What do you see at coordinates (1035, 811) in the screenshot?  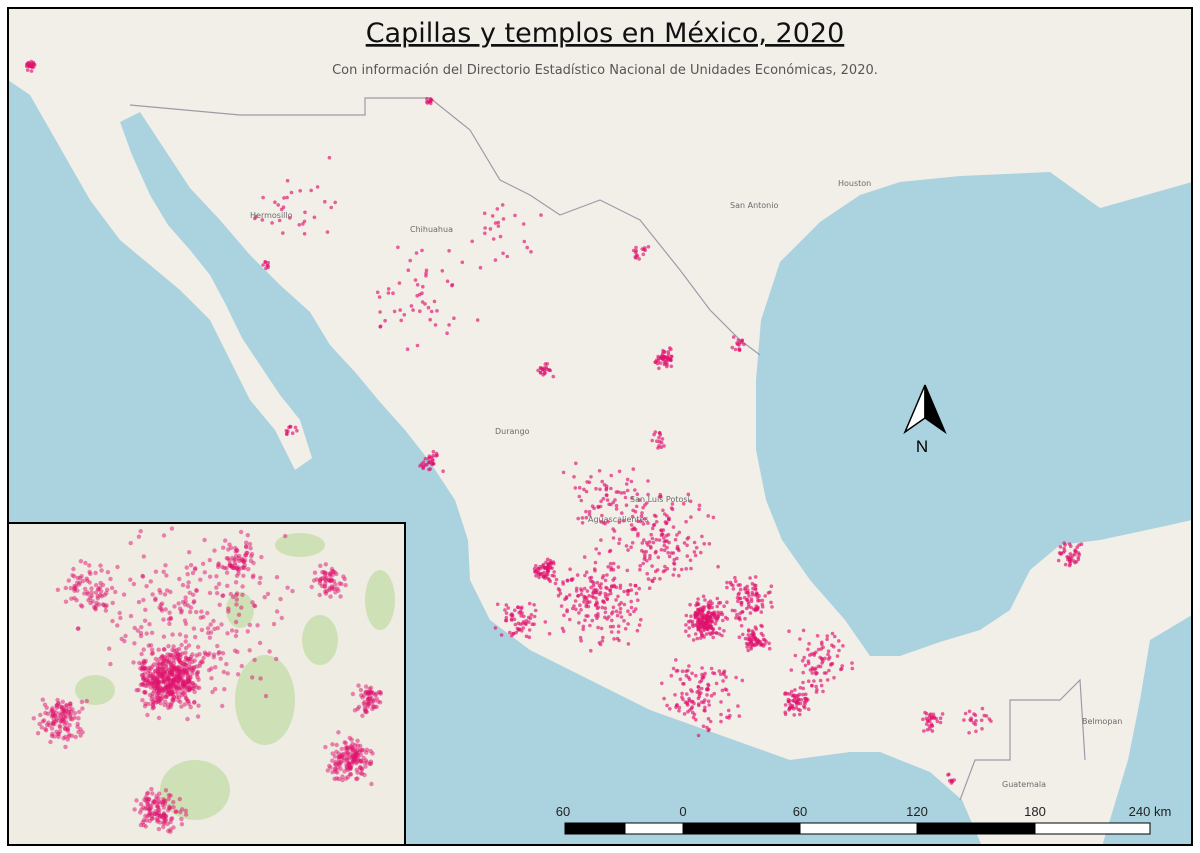 I see `scale-label: 180` at bounding box center [1035, 811].